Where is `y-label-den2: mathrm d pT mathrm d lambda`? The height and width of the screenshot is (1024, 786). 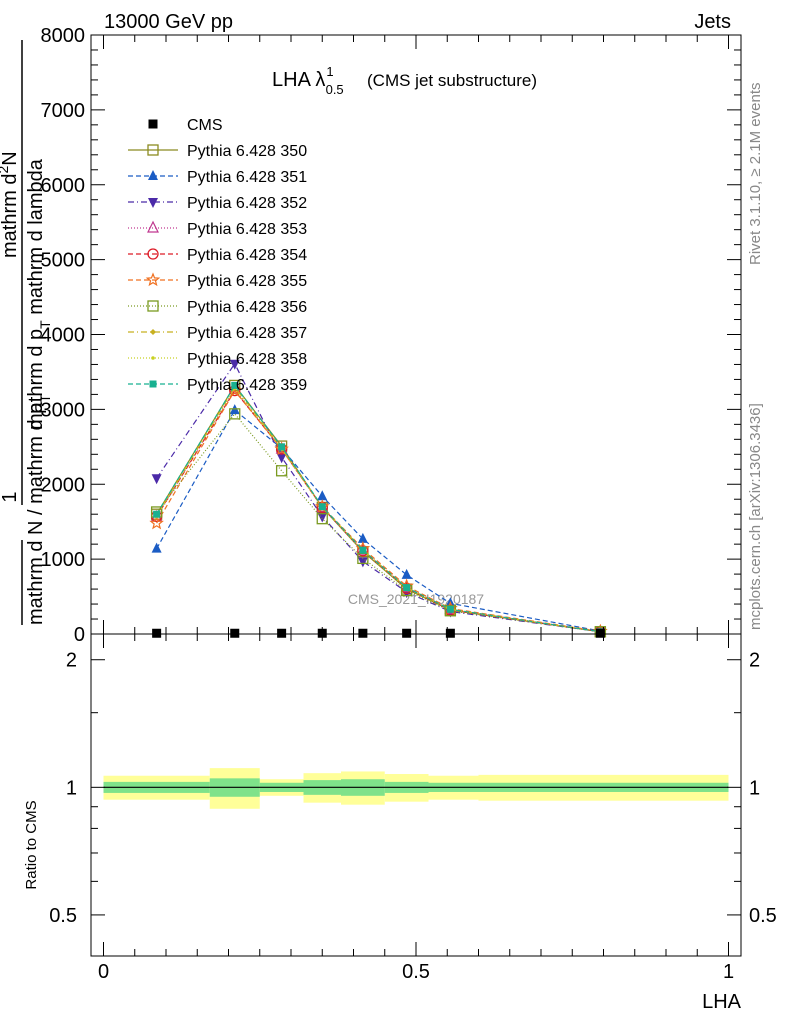
y-label-den2: mathrm d pT mathrm d lambda is located at coordinates (39, 294).